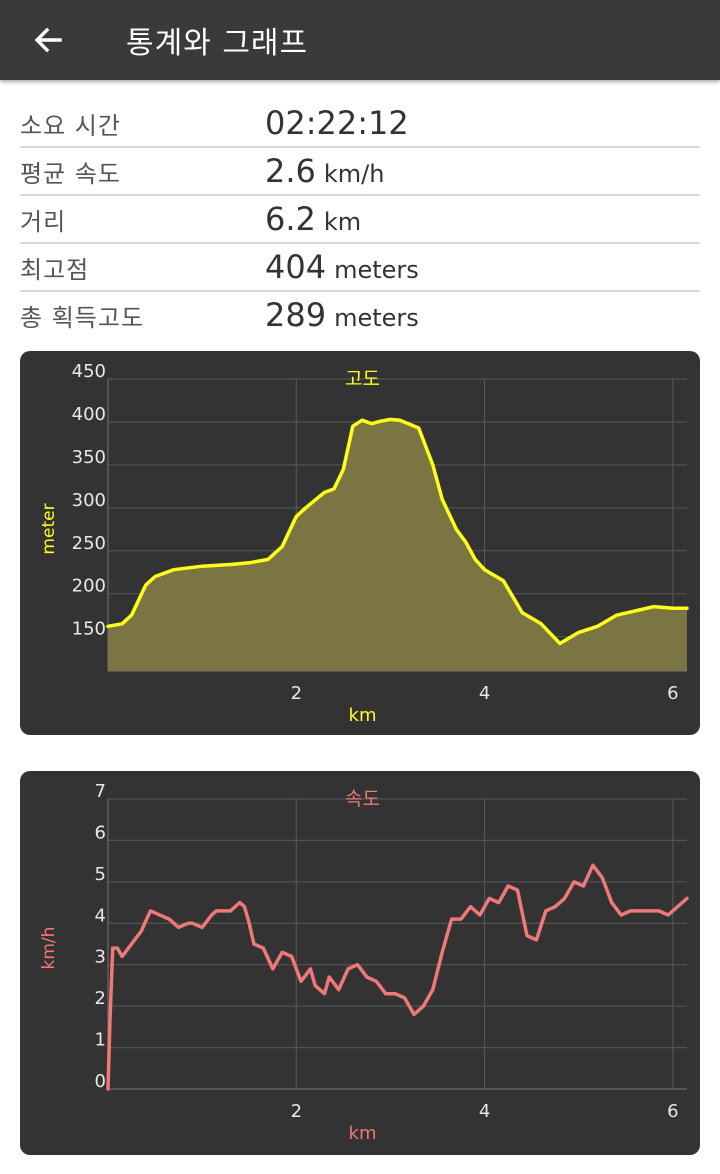 This screenshot has width=720, height=1174. I want to click on stat-label: 거리, so click(43, 221).